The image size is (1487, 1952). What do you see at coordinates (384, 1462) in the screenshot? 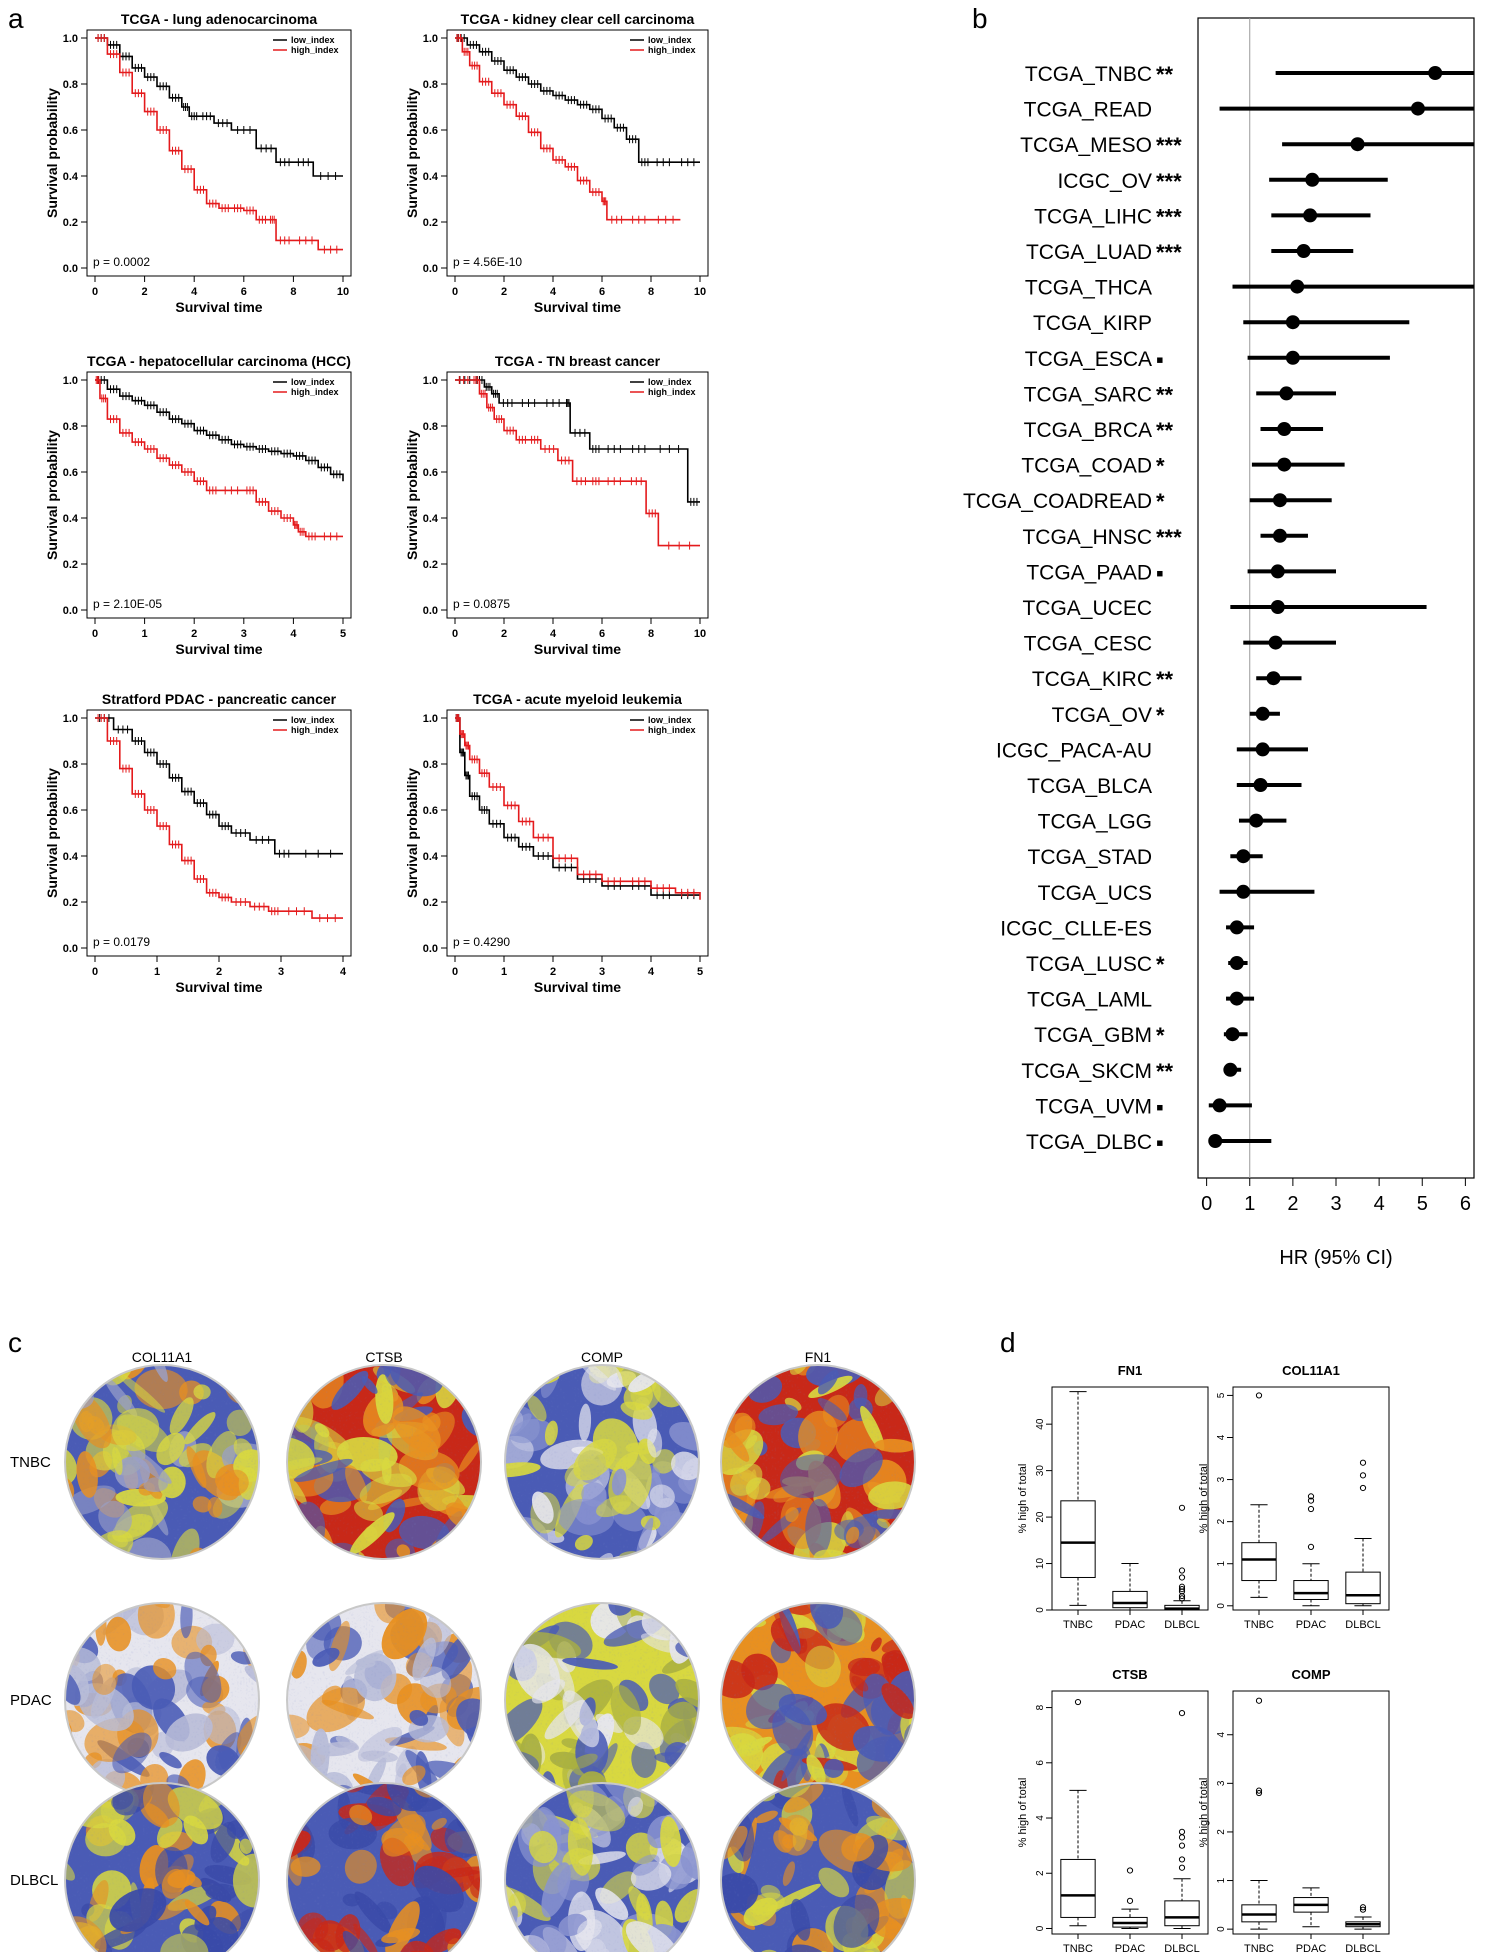
I see `tissue-core-tnbc-ctsb` at bounding box center [384, 1462].